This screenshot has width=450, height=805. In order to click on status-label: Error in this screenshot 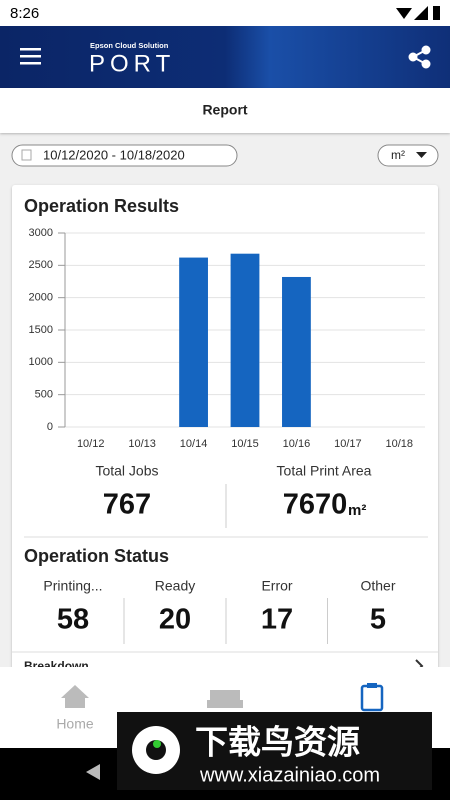, I will do `click(276, 586)`.